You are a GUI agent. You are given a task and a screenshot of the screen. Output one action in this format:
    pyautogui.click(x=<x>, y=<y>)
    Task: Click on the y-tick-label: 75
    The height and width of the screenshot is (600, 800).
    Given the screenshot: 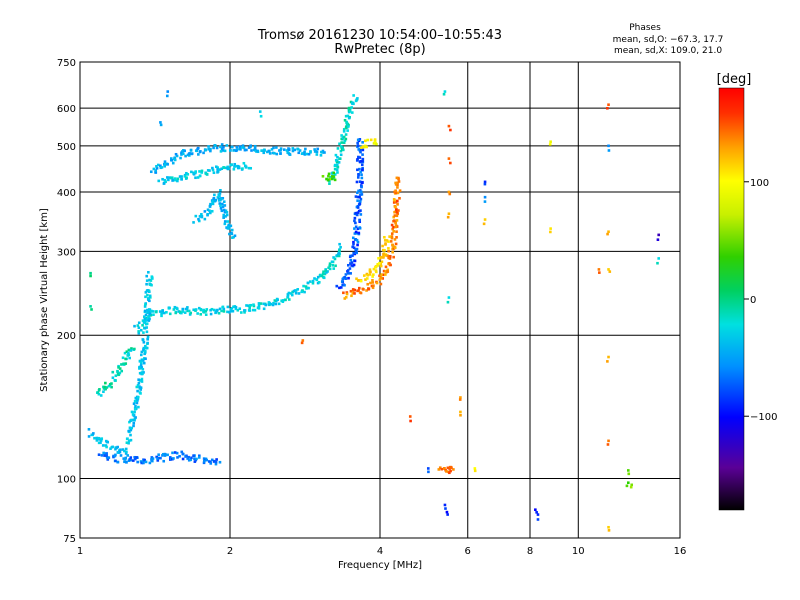 What is the action you would take?
    pyautogui.click(x=69, y=539)
    